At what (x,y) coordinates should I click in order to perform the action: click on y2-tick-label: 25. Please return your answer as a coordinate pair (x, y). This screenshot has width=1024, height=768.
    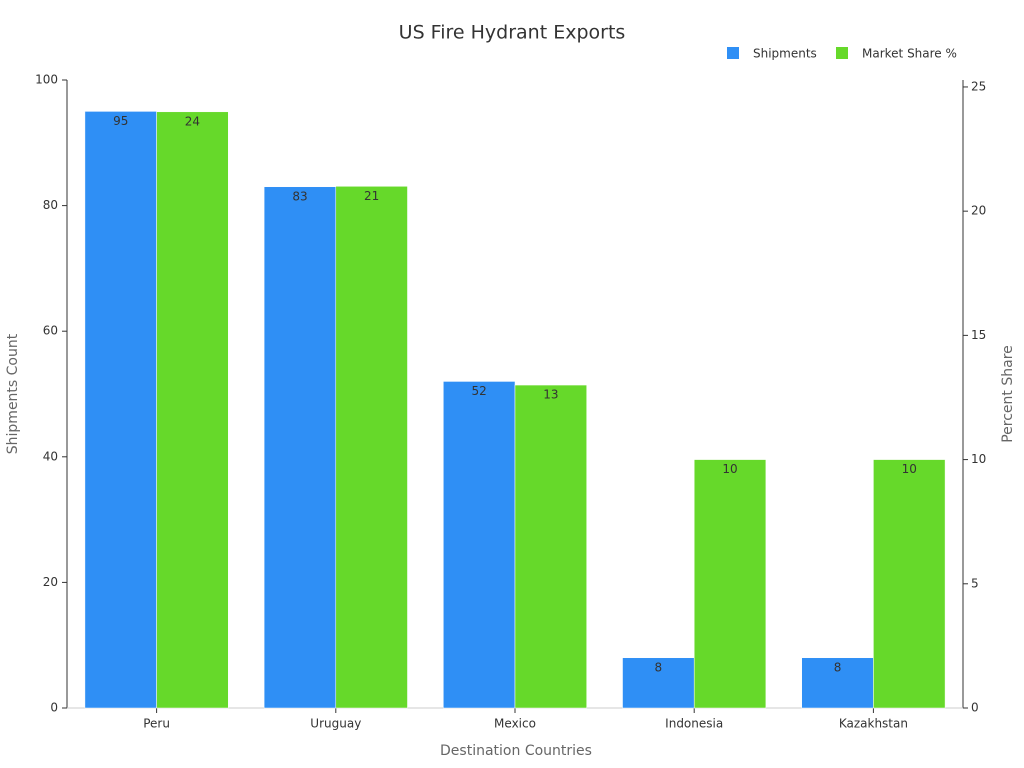
    Looking at the image, I should click on (978, 86).